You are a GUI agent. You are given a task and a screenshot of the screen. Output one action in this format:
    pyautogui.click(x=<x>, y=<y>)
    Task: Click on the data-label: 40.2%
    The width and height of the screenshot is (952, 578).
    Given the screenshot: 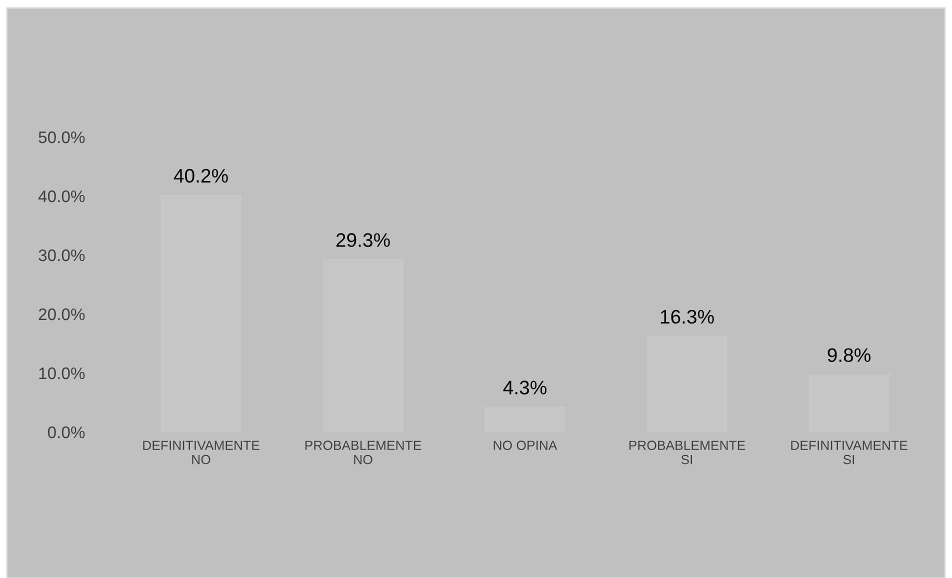 What is the action you would take?
    pyautogui.click(x=201, y=175)
    